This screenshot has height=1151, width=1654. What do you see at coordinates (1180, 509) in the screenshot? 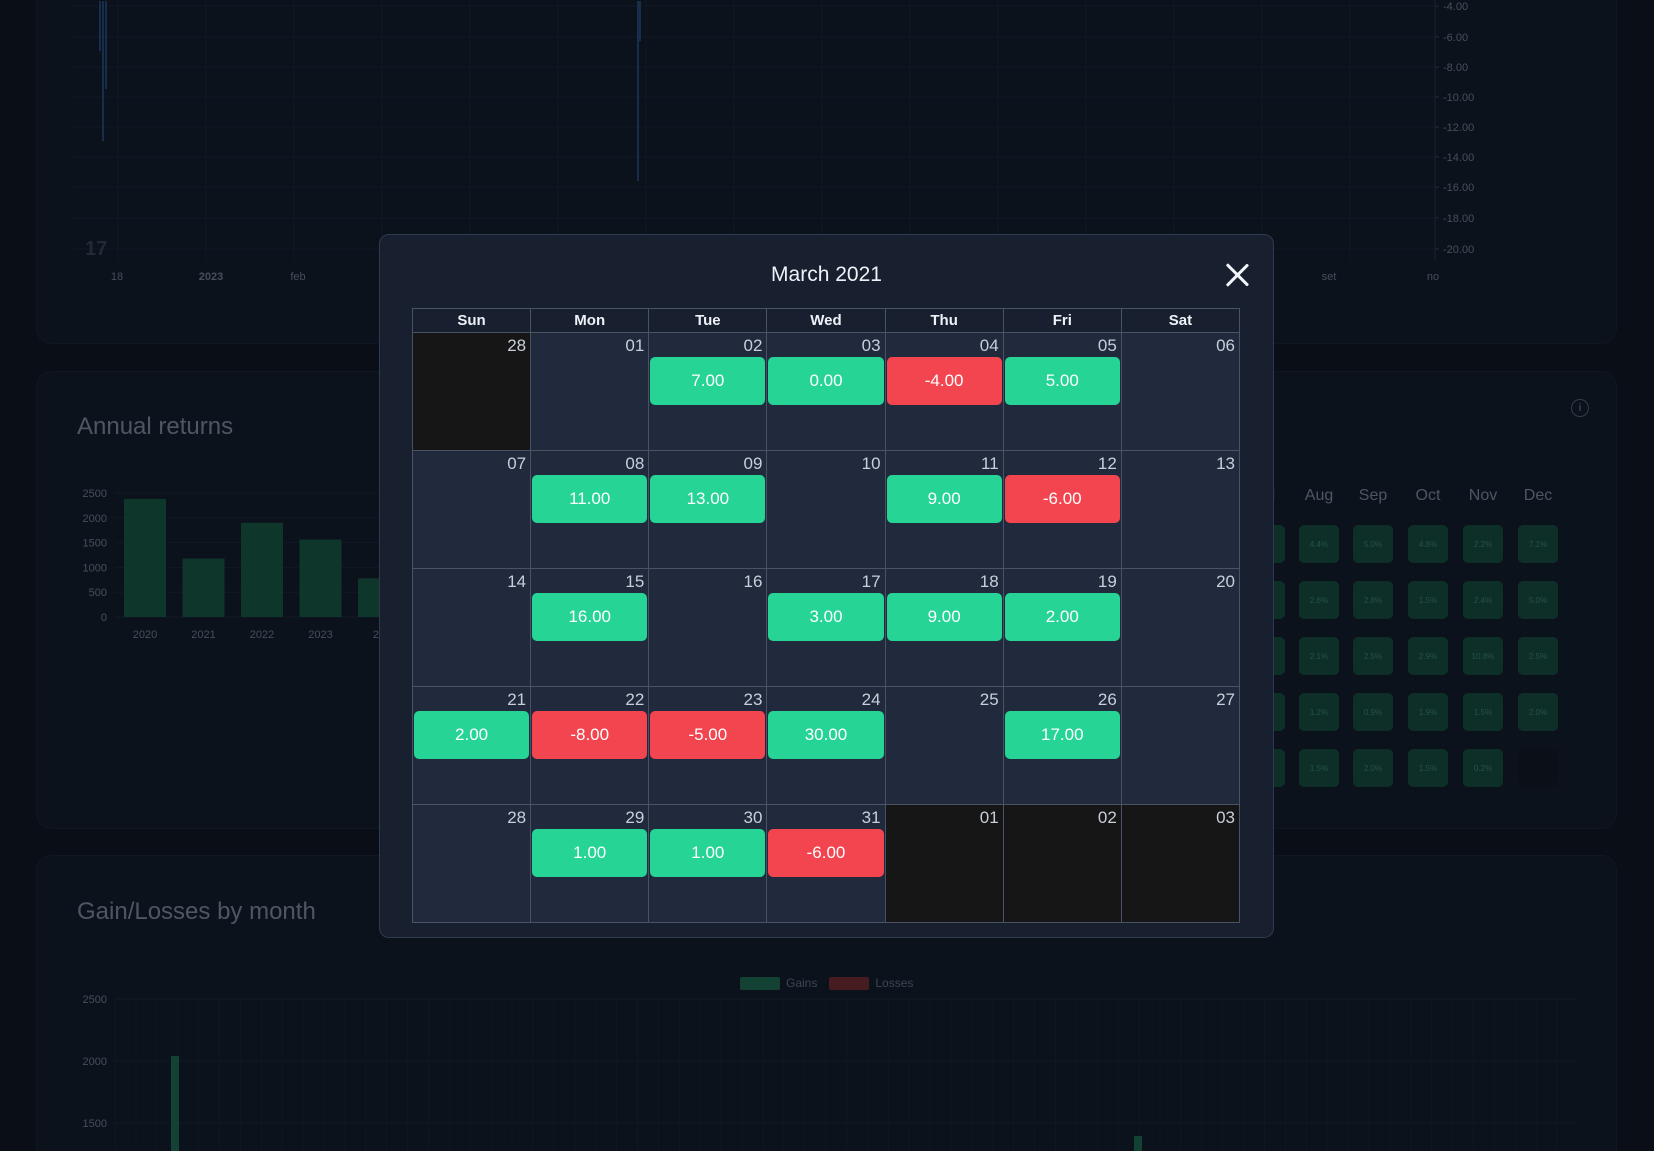
I see `calendar-day: 13` at bounding box center [1180, 509].